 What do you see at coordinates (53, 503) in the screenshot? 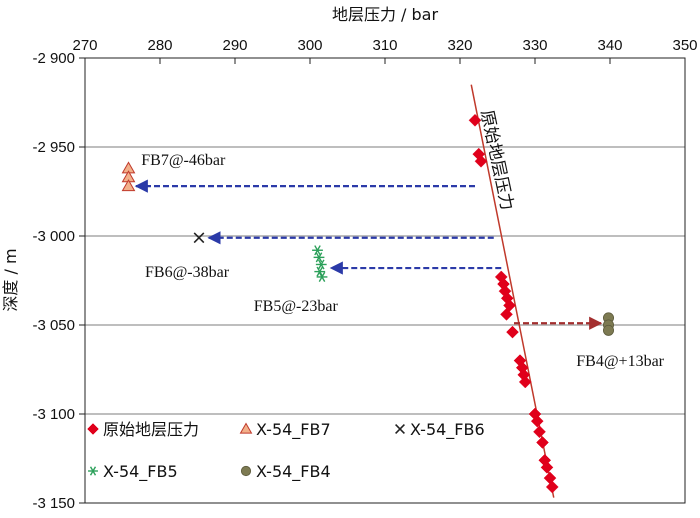
I see `y-tick-label: -3 150` at bounding box center [53, 503].